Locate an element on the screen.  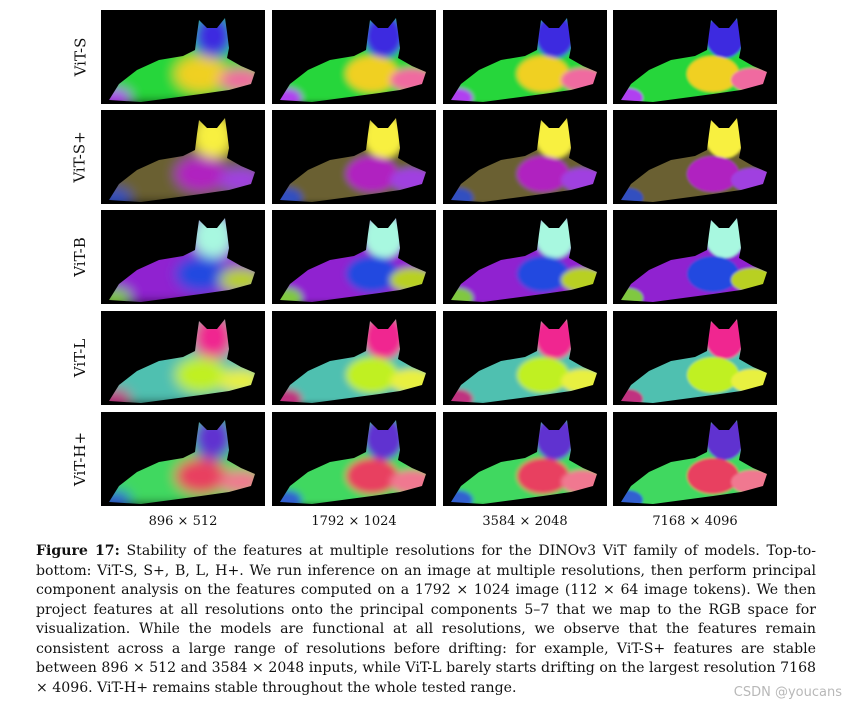
column-label: 1792 × 1024 is located at coordinates (354, 521).